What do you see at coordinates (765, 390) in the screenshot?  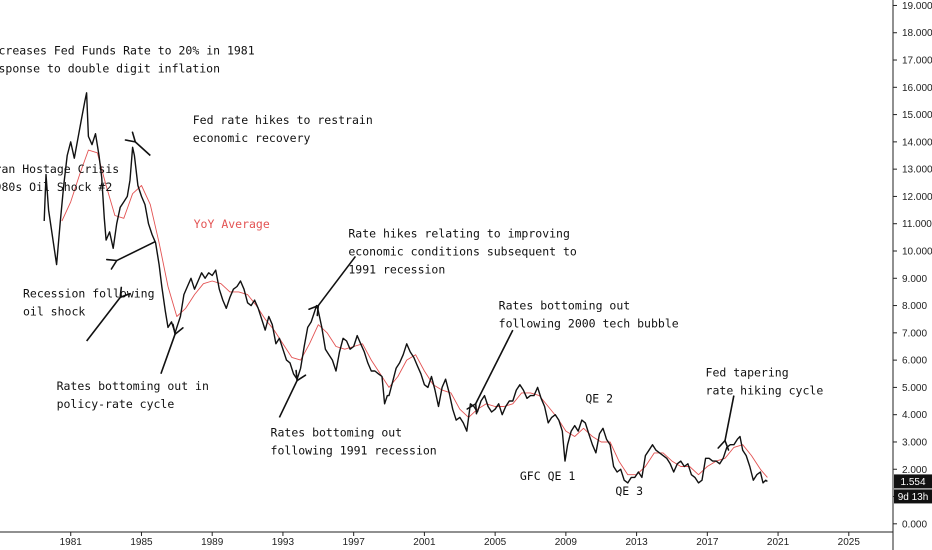 I see `annotation-text: rate hiking cycle` at bounding box center [765, 390].